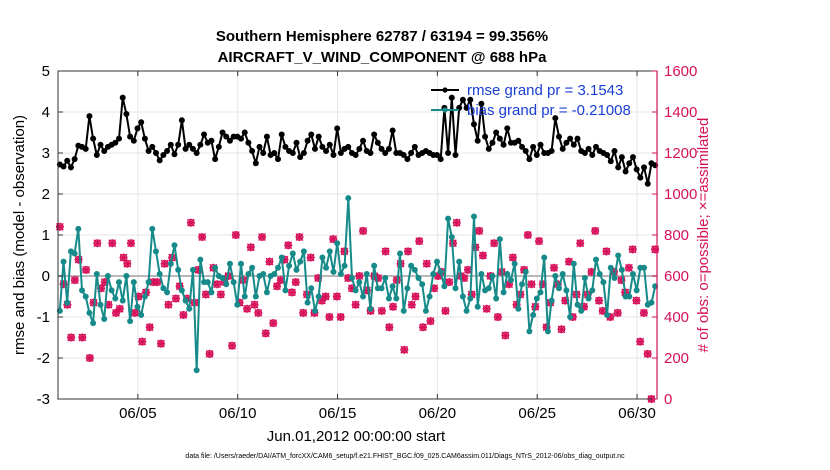  I want to click on legend-rmse-label: rmse grand pr = 3.1543, so click(545, 90).